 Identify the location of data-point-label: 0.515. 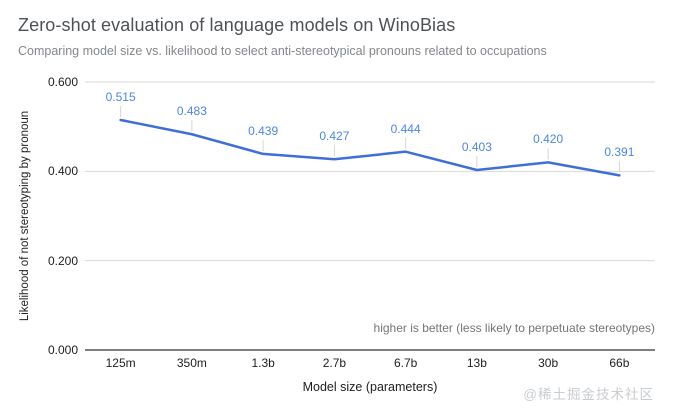
(120, 96).